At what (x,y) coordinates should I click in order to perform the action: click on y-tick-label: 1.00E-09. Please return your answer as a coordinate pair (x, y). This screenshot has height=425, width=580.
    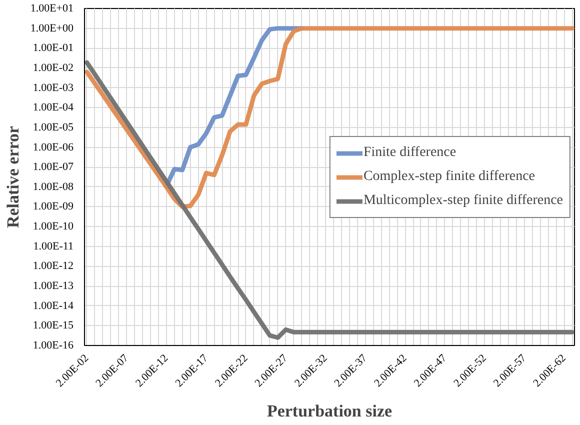
    Looking at the image, I should click on (53, 206).